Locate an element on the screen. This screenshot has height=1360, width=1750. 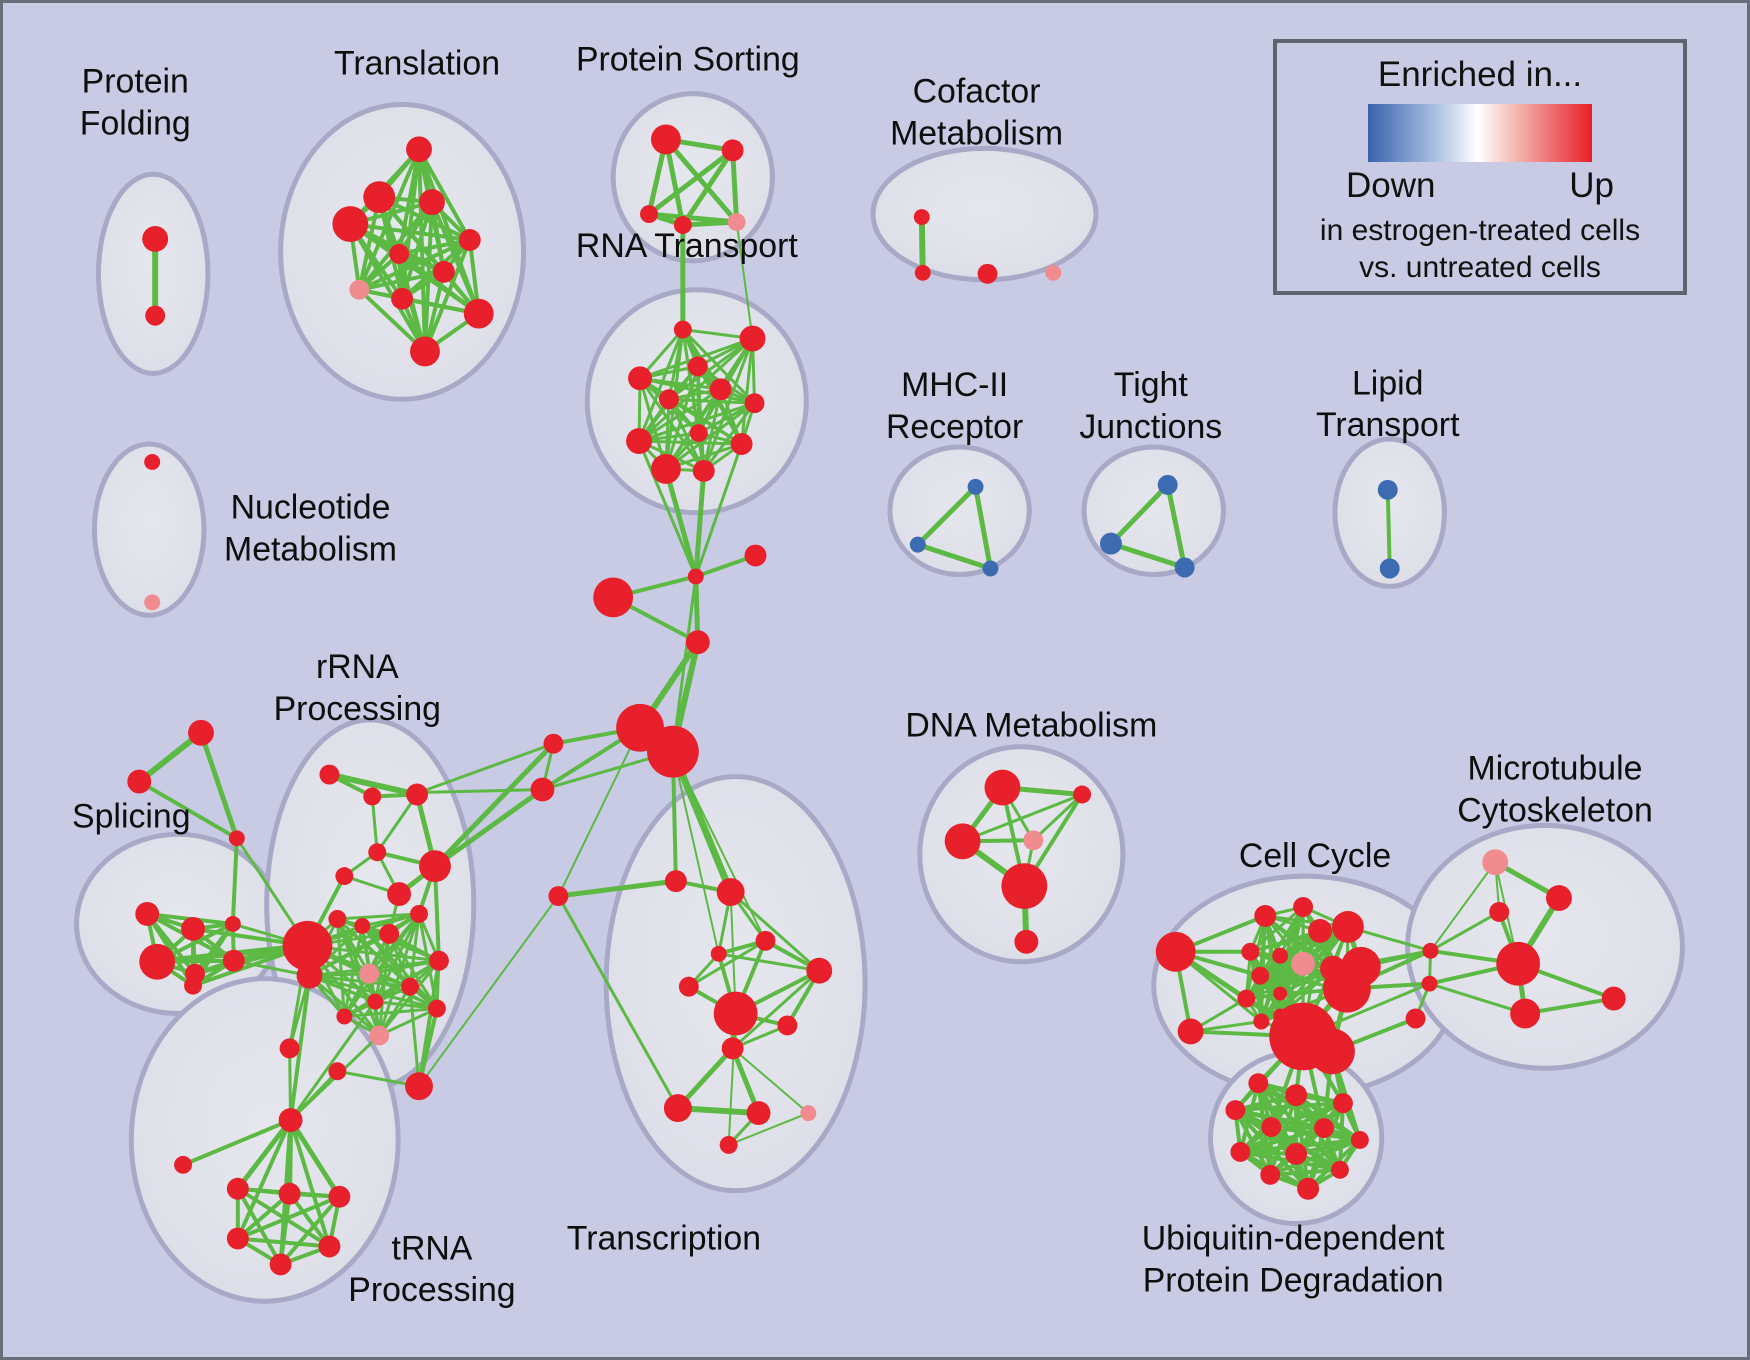
node-r16 is located at coordinates (375, 1001).